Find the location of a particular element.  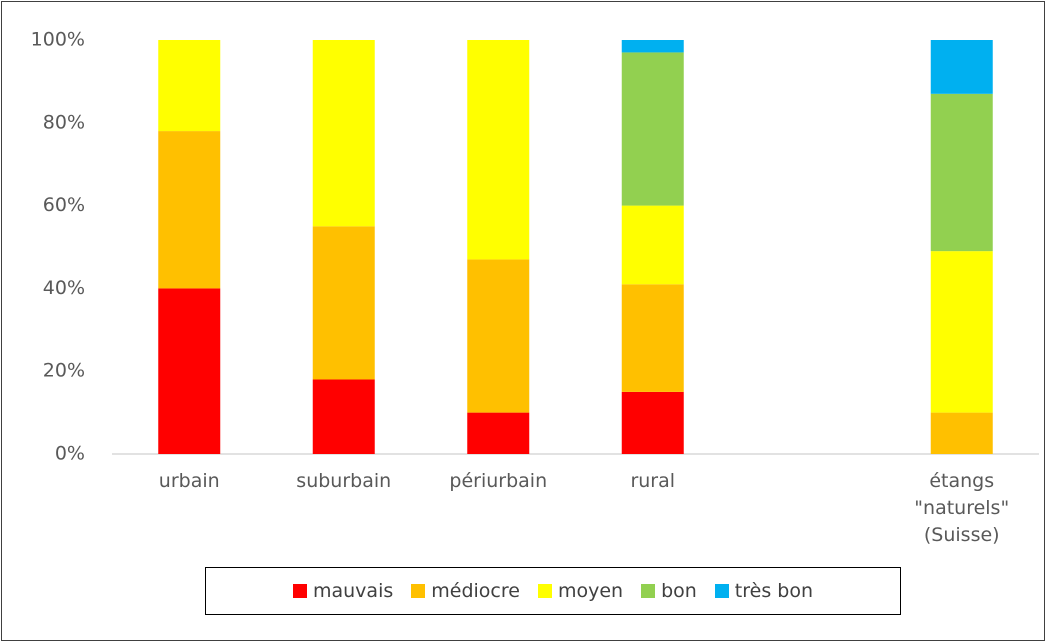

legend-item: très bon is located at coordinates (763, 591).